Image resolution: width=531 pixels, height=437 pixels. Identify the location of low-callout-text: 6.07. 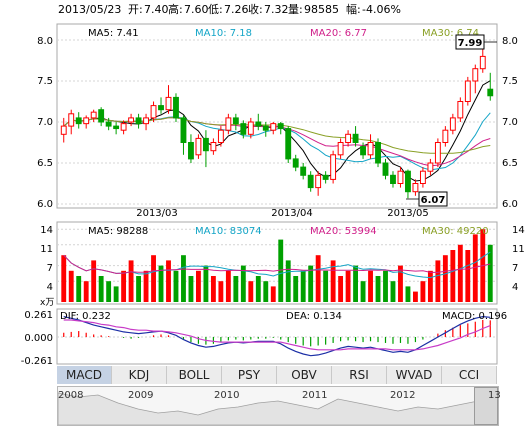
(433, 200).